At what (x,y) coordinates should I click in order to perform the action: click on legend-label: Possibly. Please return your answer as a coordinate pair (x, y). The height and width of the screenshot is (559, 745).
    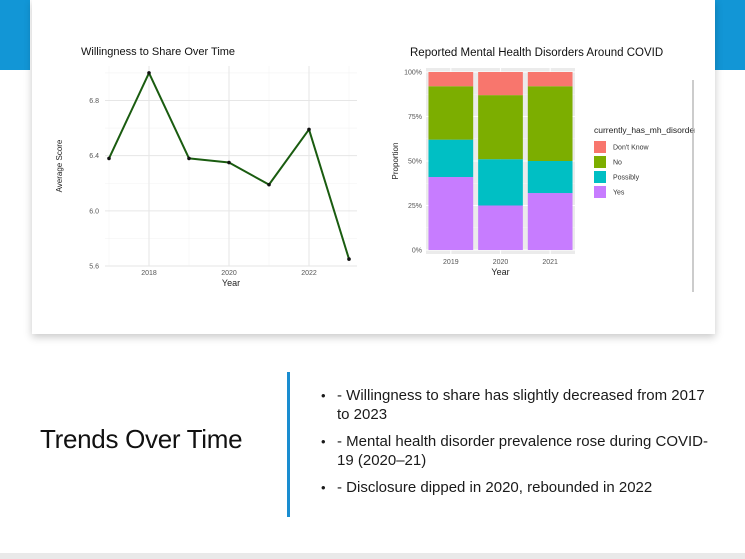
    Looking at the image, I should click on (626, 178).